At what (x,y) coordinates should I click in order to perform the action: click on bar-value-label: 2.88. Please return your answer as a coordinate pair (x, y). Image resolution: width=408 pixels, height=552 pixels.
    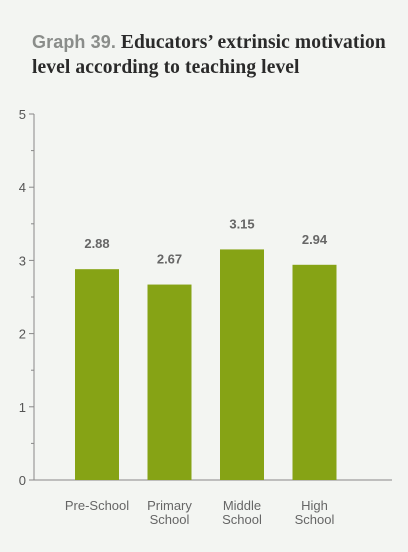
    Looking at the image, I should click on (96, 243).